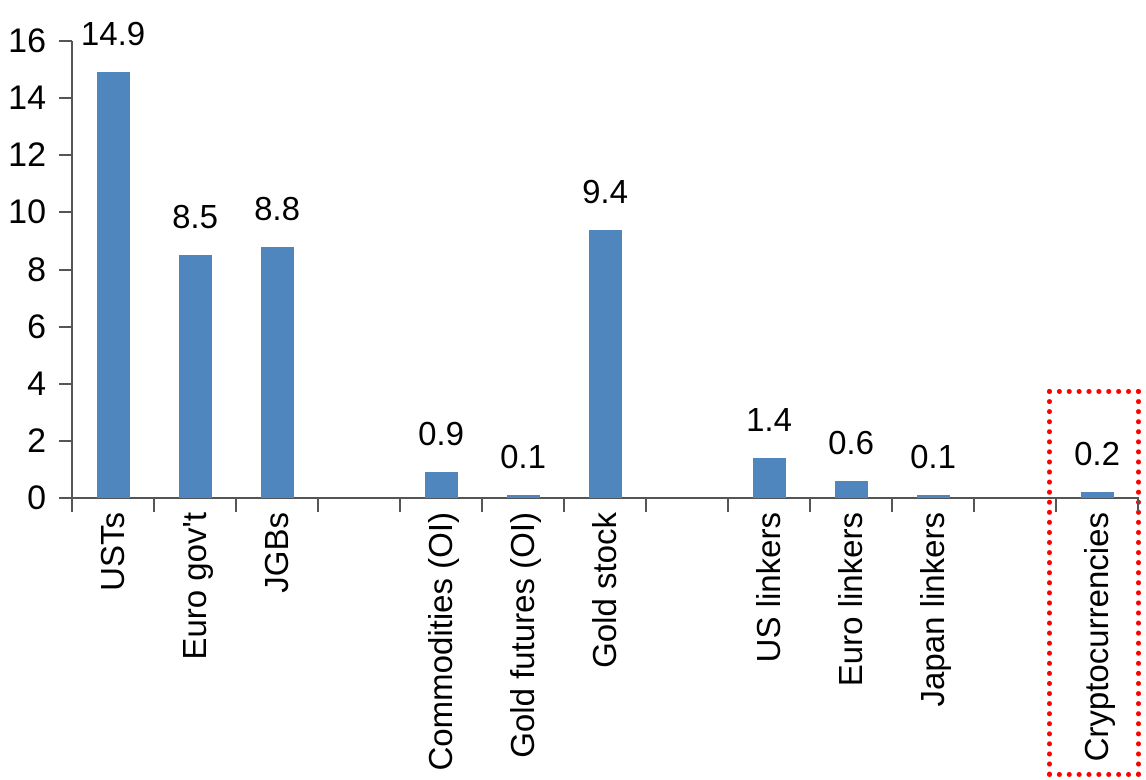 This screenshot has width=1146, height=780. Describe the element at coordinates (605, 364) in the screenshot. I see `bar-gold-stock` at that location.